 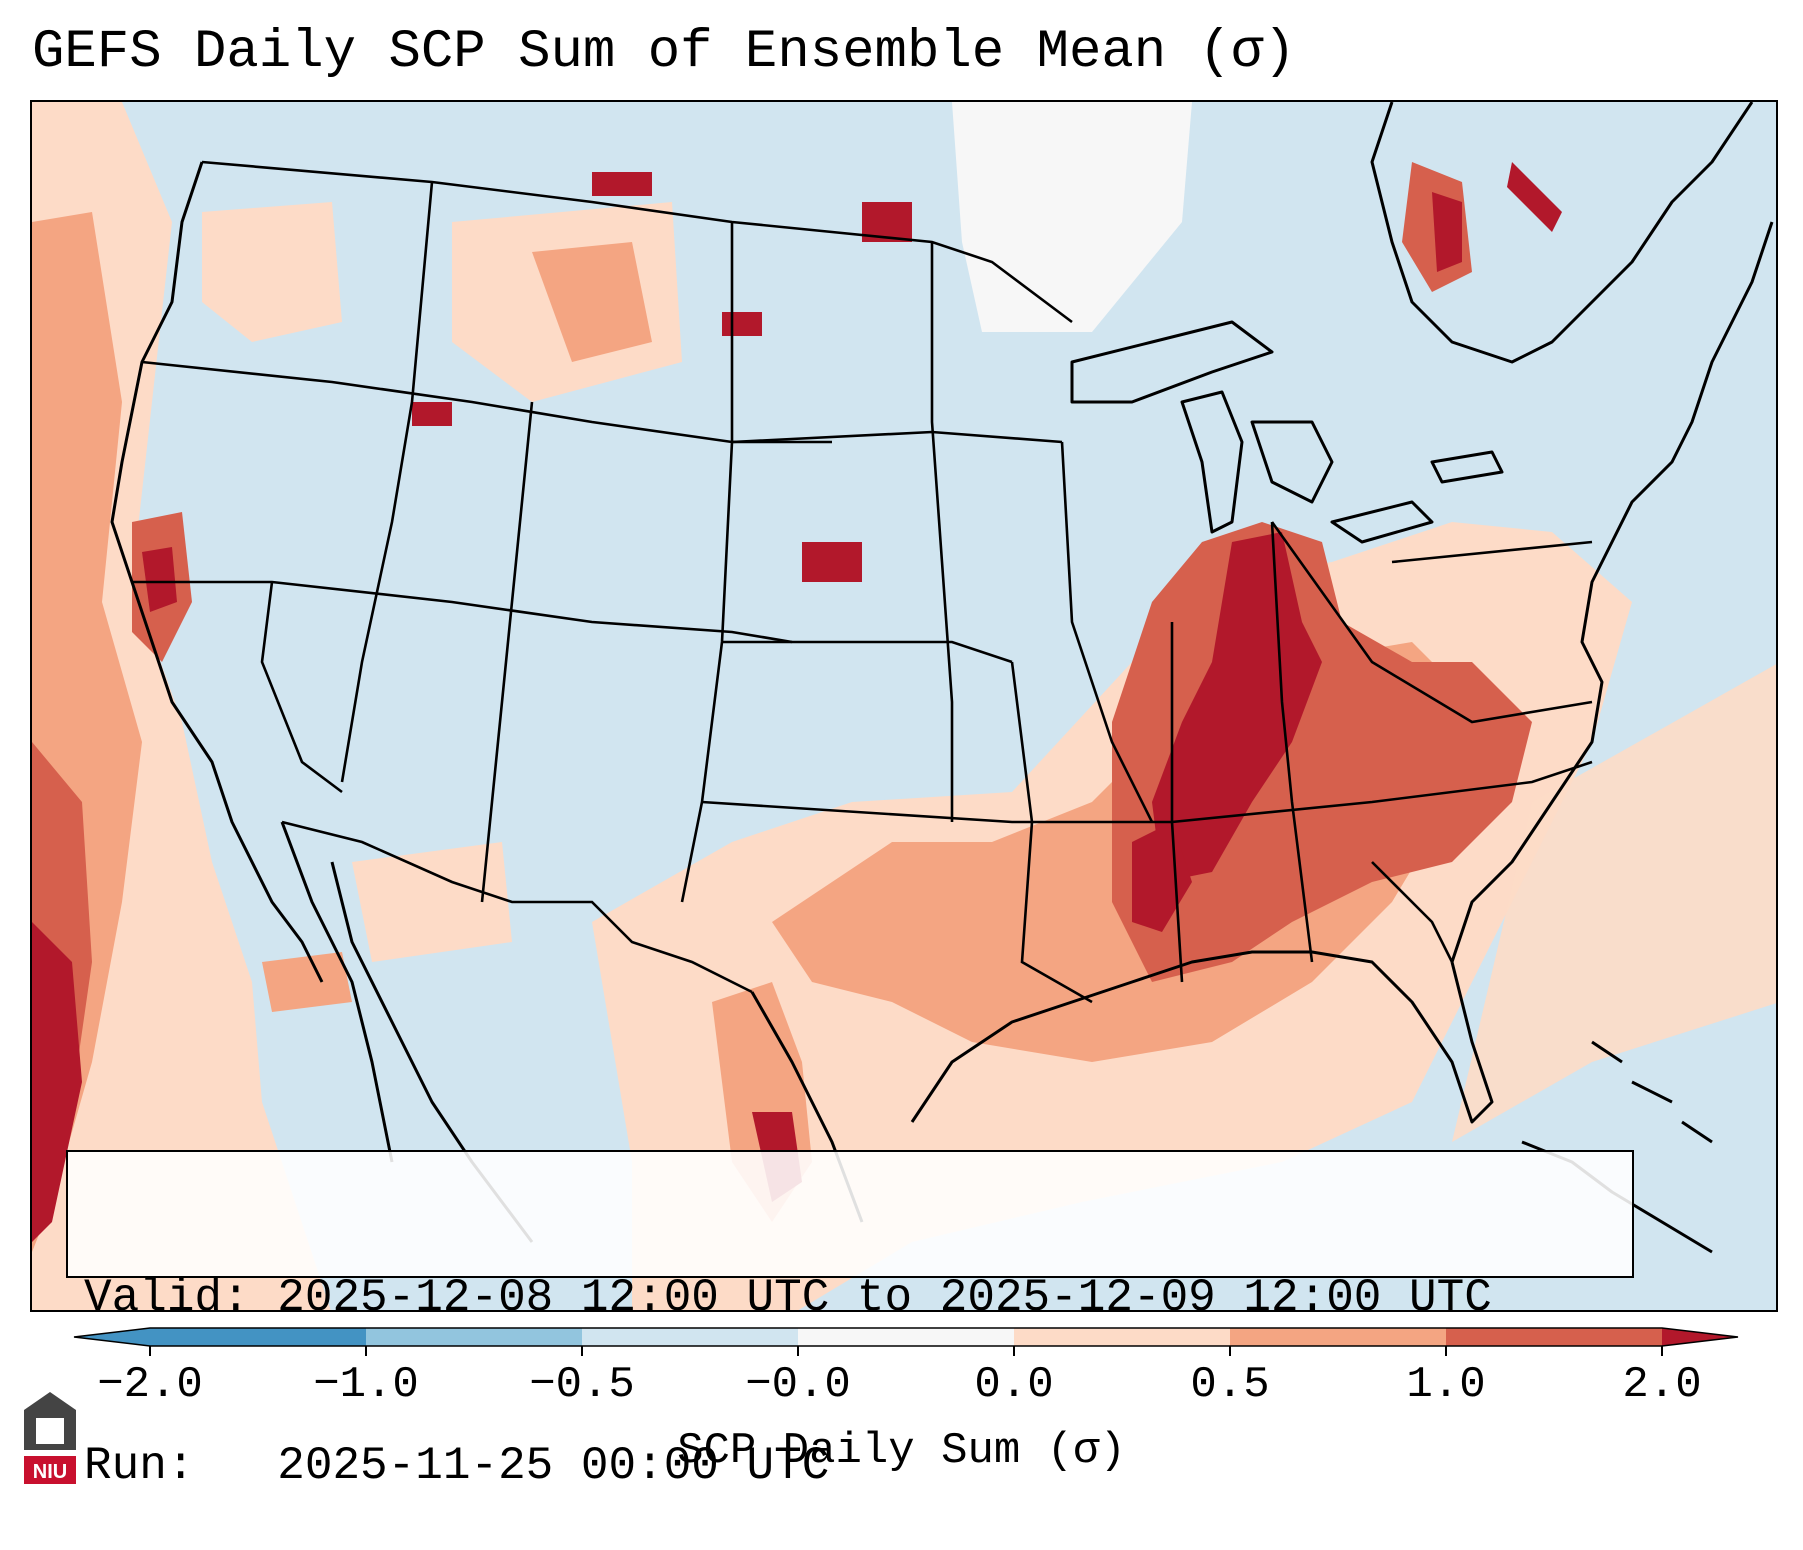 What do you see at coordinates (1492, 552) in the screenshot?
I see `state-line-pennsylvania` at bounding box center [1492, 552].